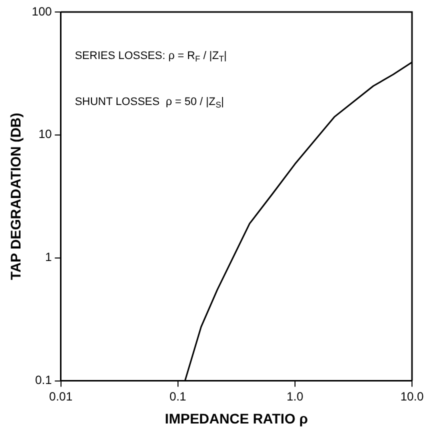 Image resolution: width=430 pixels, height=436 pixels. What do you see at coordinates (45, 134) in the screenshot?
I see `y-tick-label: 10` at bounding box center [45, 134].